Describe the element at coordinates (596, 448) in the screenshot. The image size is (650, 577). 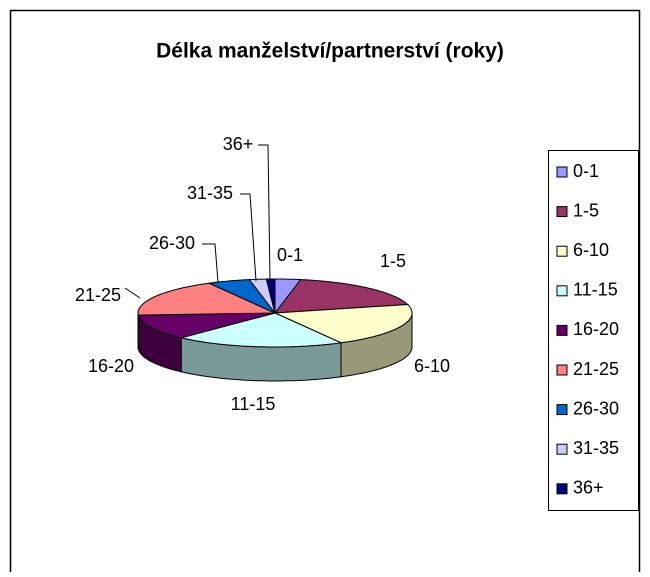
I see `legend-label: 31-35` at that location.